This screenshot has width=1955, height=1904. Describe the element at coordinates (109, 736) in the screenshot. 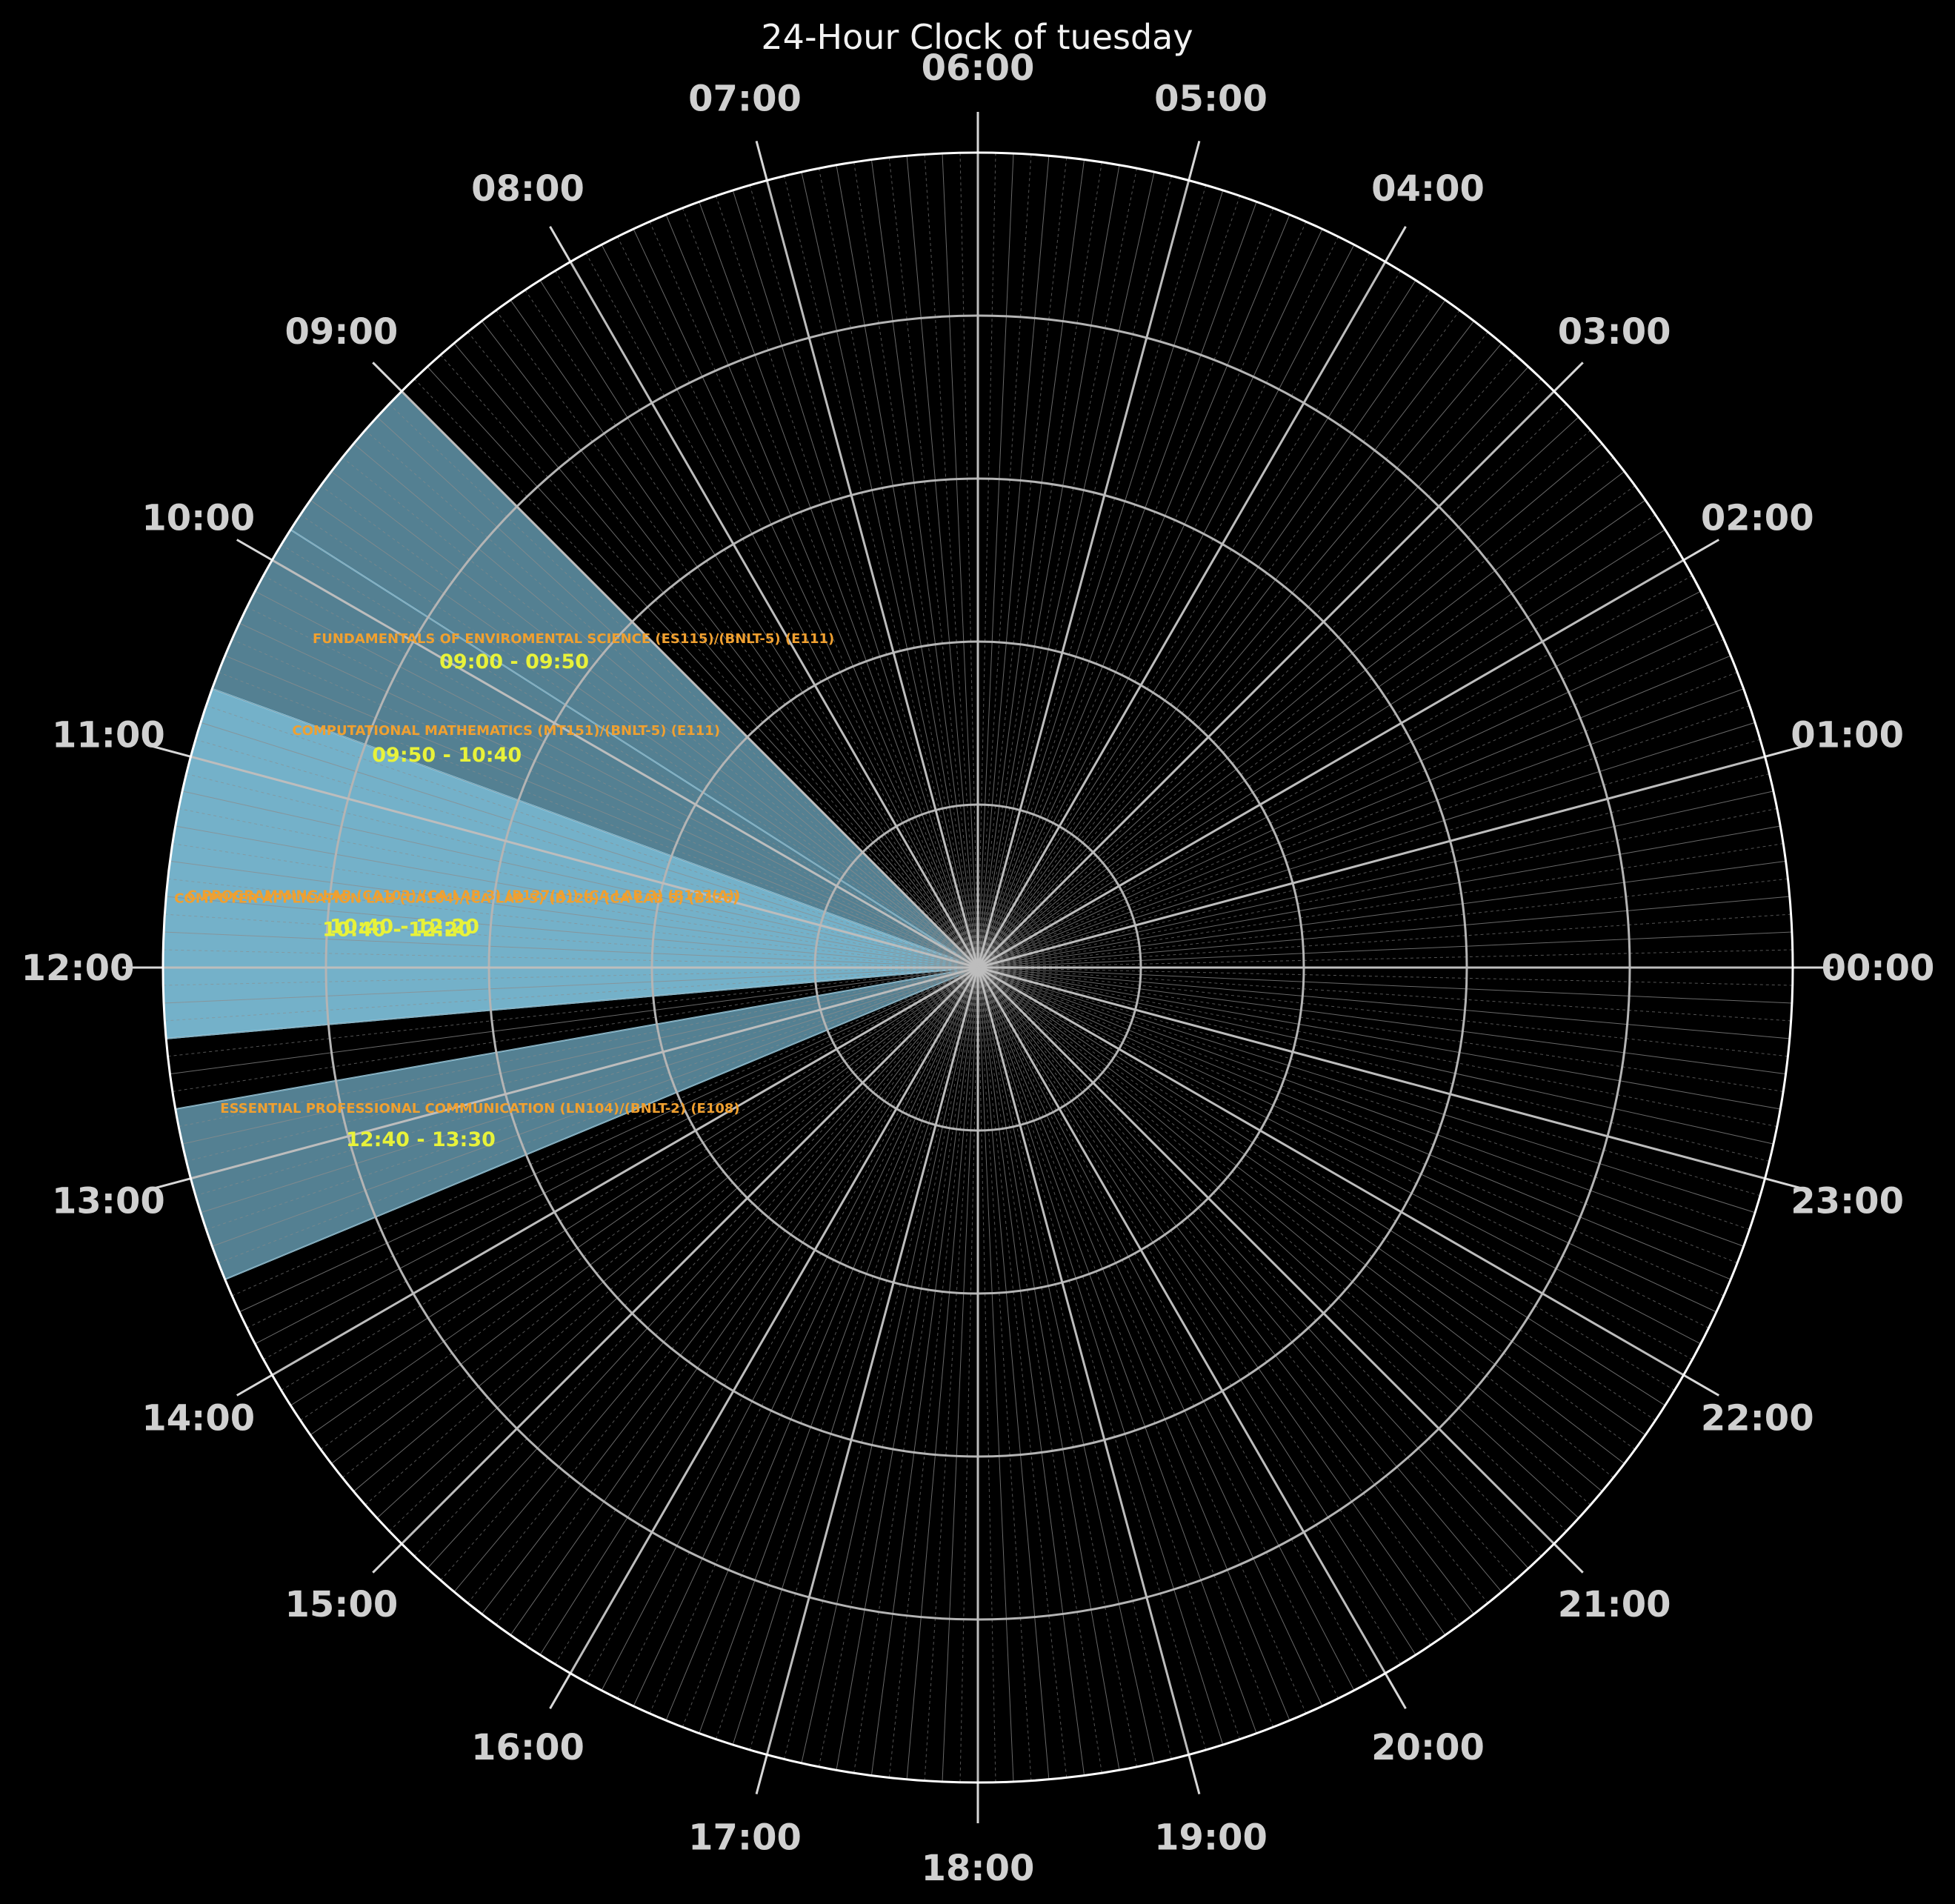

I see `hour-label: 11:00` at that location.